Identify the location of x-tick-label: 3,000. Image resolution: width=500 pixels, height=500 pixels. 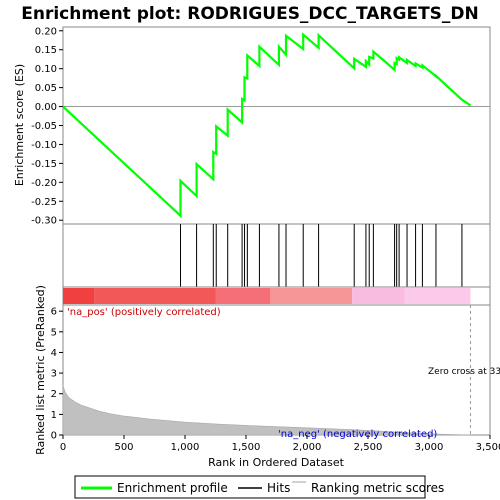
(429, 447).